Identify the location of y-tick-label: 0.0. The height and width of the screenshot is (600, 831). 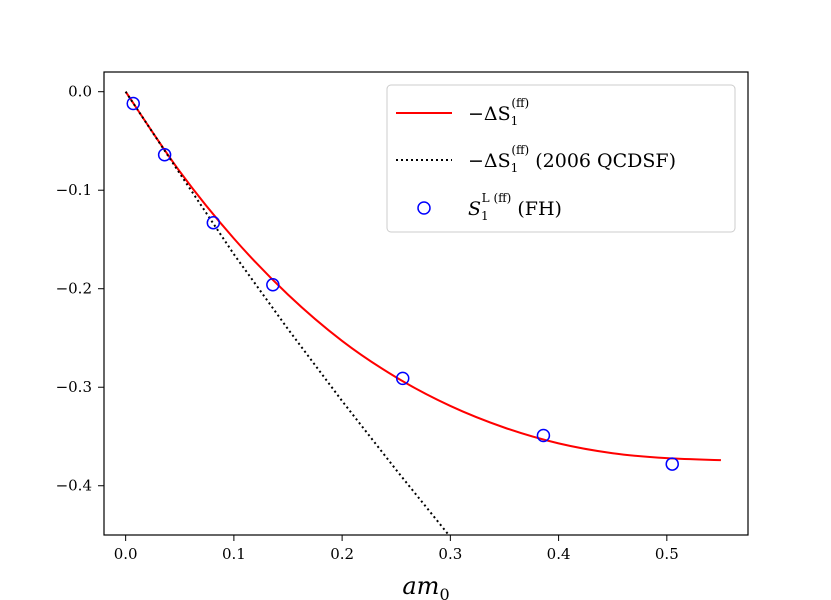
(80, 92).